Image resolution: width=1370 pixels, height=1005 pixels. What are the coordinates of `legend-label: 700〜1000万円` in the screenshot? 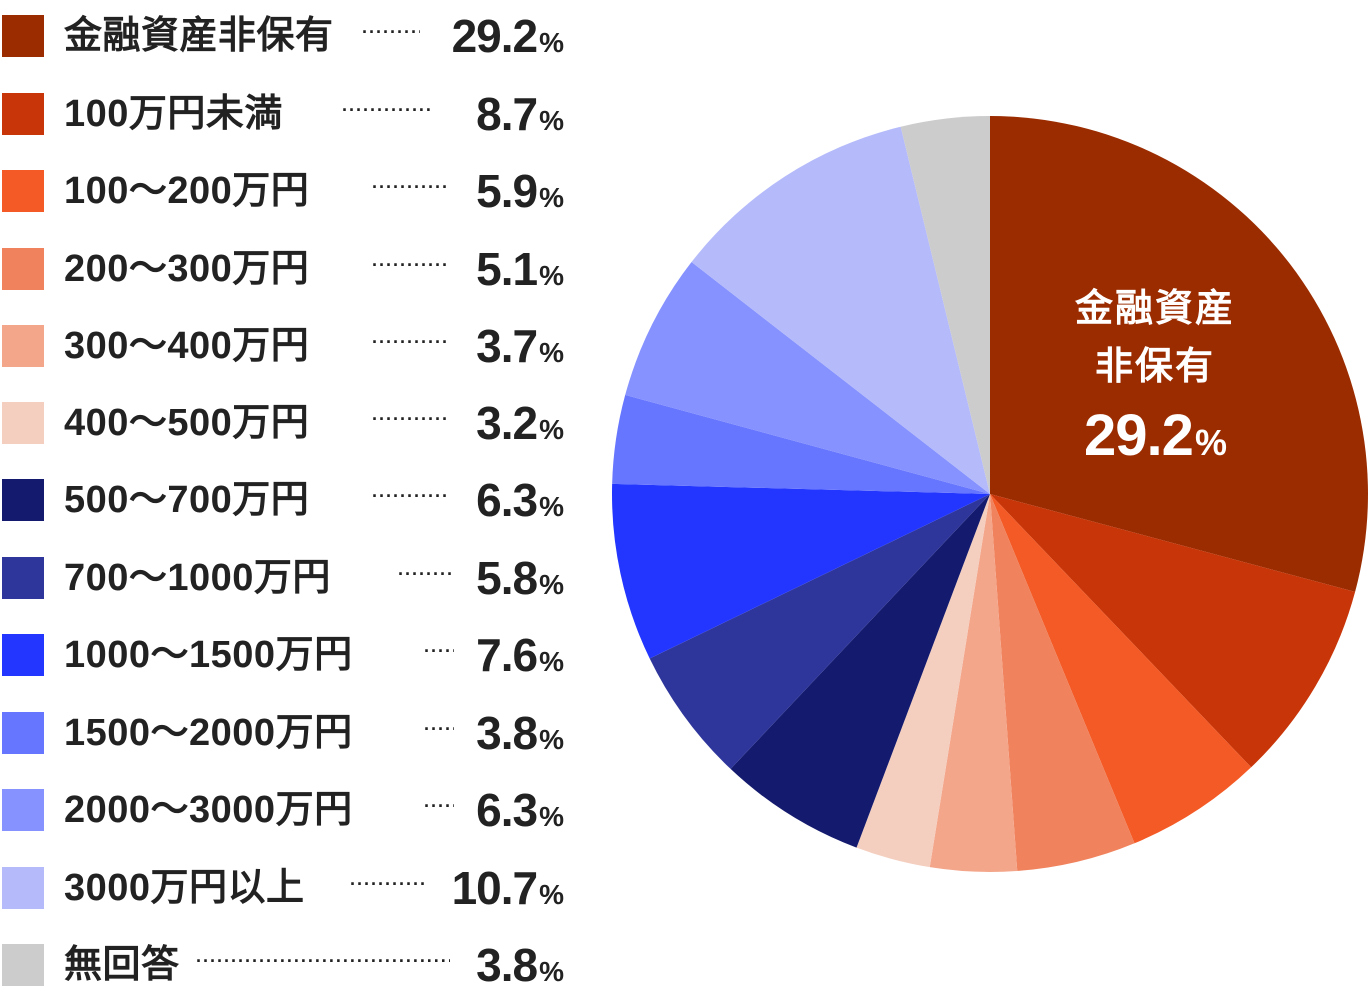 It's located at (197, 578).